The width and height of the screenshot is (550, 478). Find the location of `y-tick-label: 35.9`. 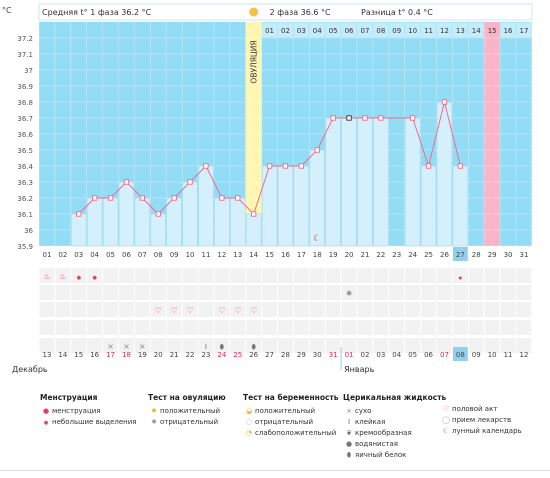

y-tick-label: 35.9 is located at coordinates (25, 247).